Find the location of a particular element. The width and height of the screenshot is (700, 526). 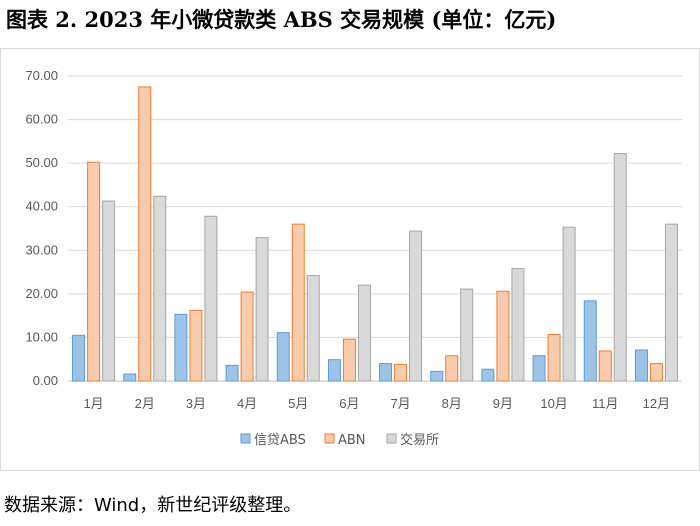

y-tick-label: 20.00 is located at coordinates (41, 293).